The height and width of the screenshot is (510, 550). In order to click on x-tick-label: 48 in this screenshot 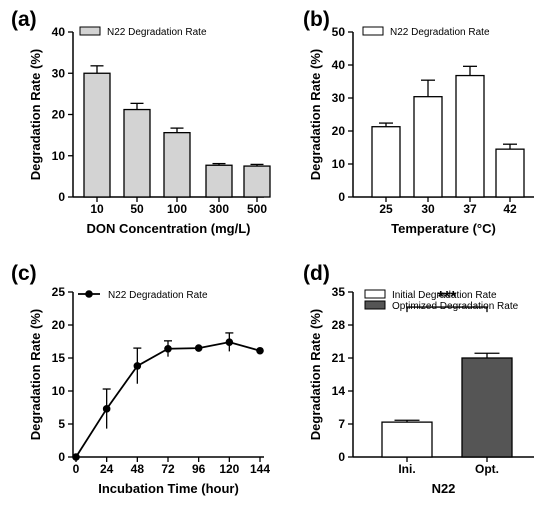, I will do `click(138, 469)`.